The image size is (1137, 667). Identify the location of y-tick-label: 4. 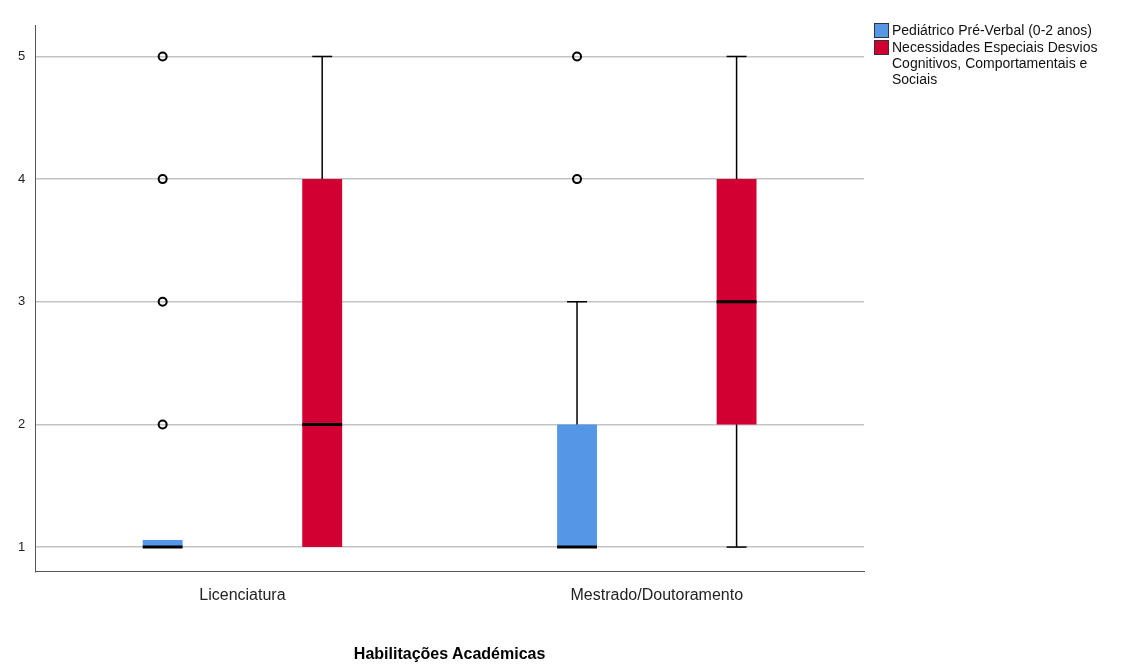
(22, 178).